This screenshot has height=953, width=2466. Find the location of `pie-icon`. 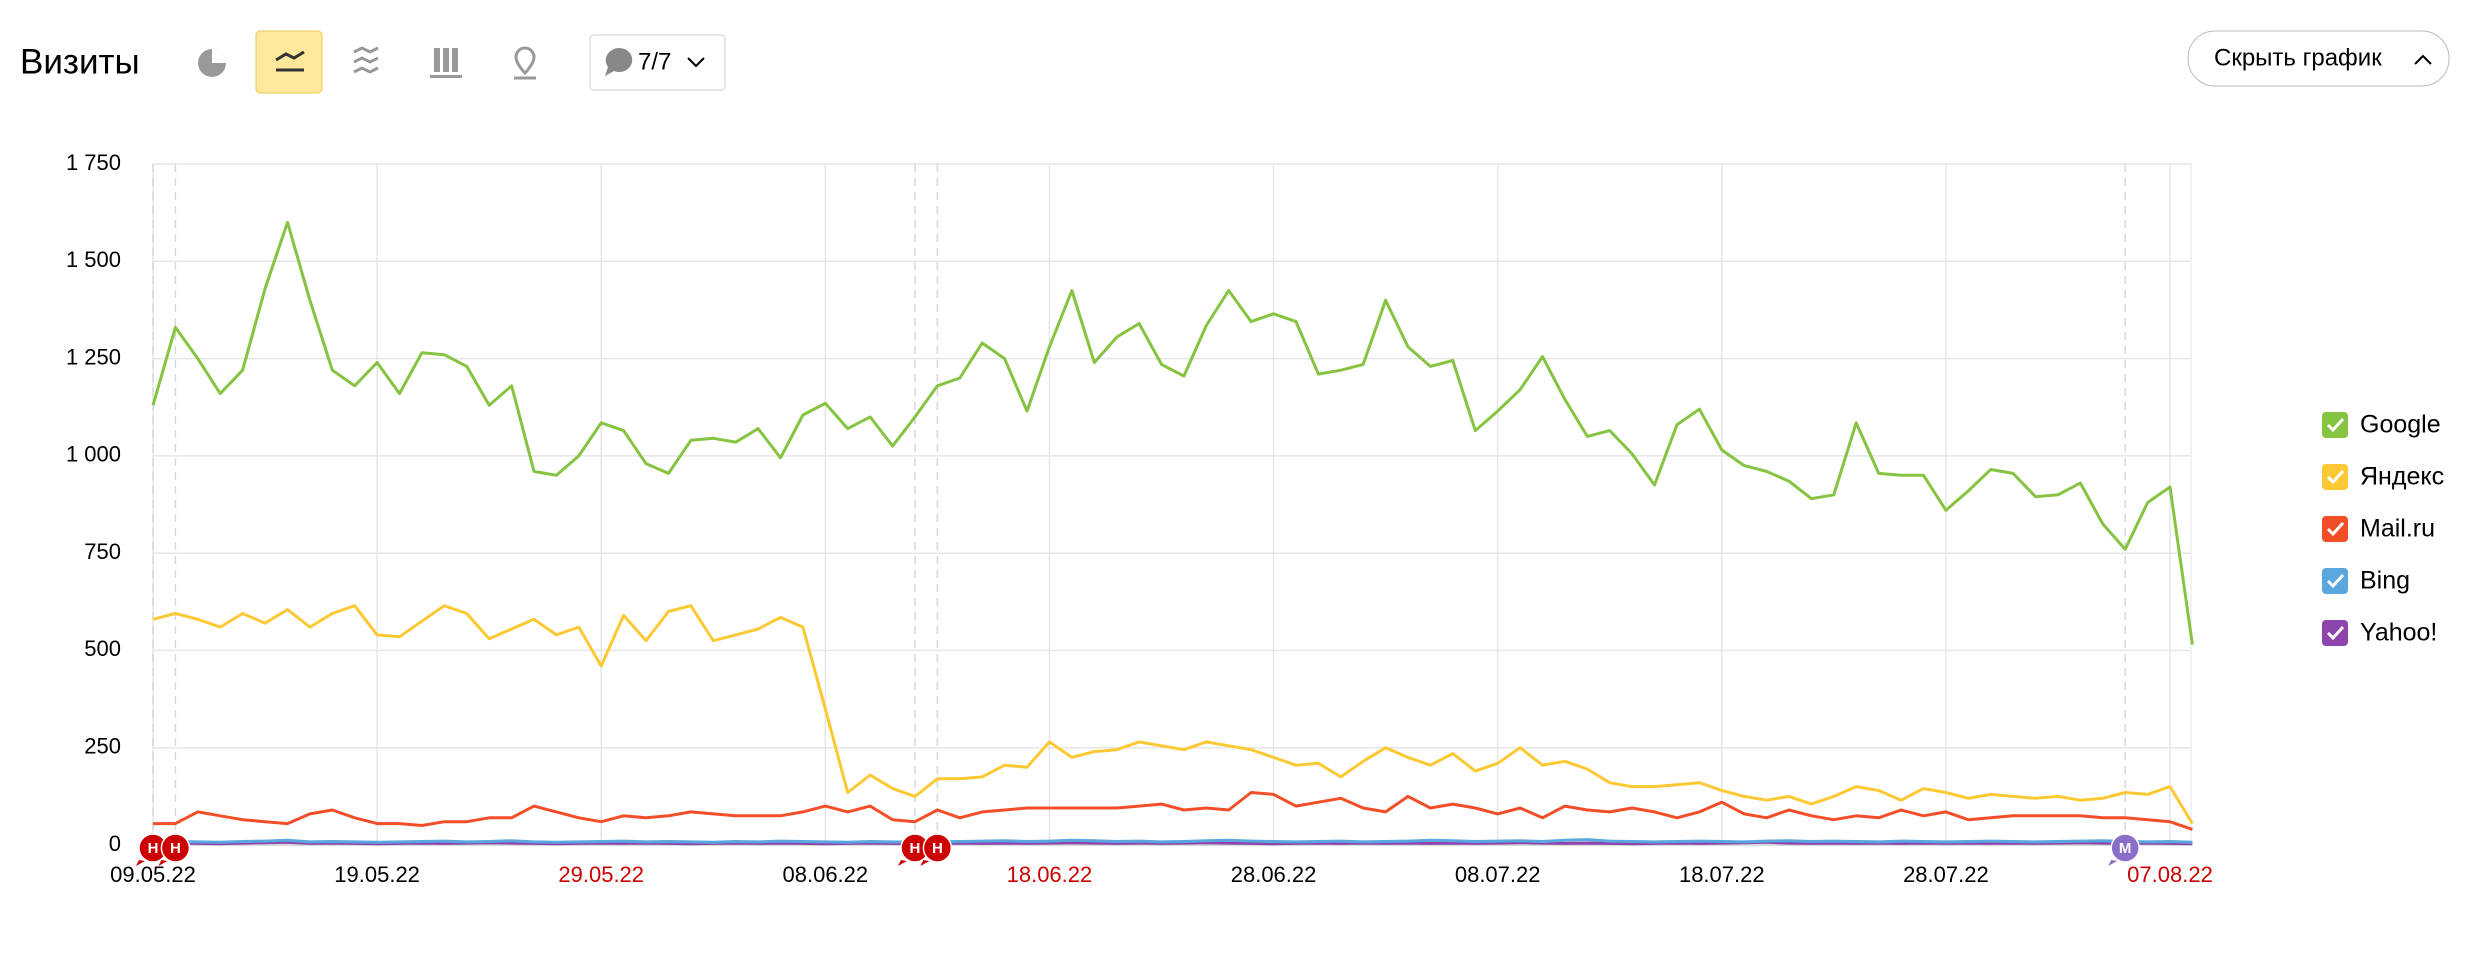

pie-icon is located at coordinates (212, 63).